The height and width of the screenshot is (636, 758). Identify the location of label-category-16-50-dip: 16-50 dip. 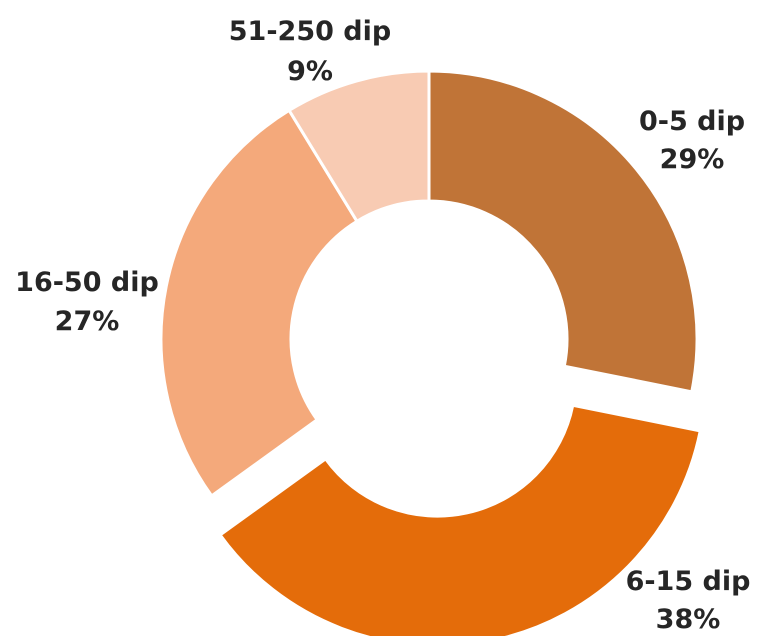
(87, 282).